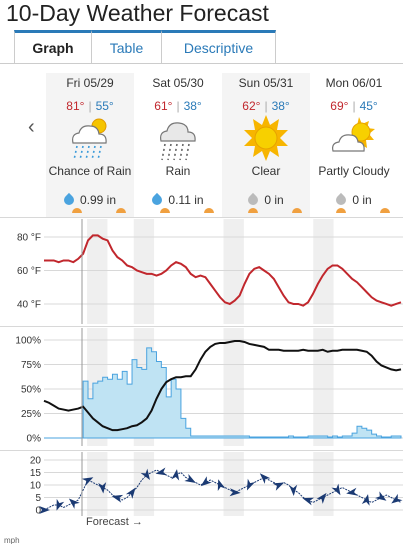  What do you see at coordinates (266, 83) in the screenshot?
I see `day-date: Sun 05/31` at bounding box center [266, 83].